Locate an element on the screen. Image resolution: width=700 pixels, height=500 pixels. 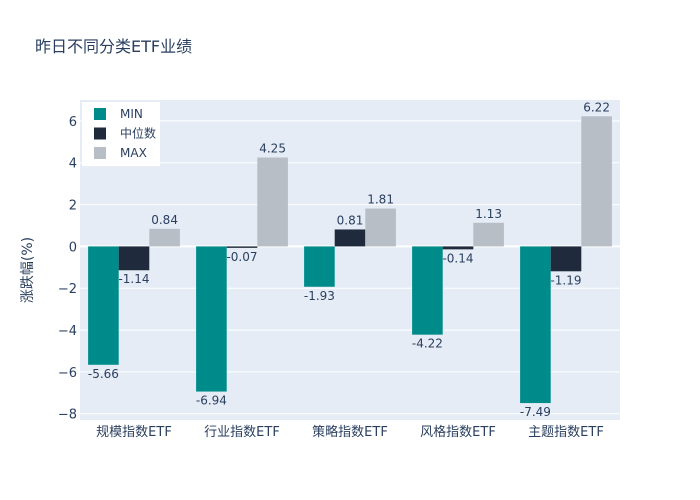
y-tick-label: 6 is located at coordinates (73, 122).